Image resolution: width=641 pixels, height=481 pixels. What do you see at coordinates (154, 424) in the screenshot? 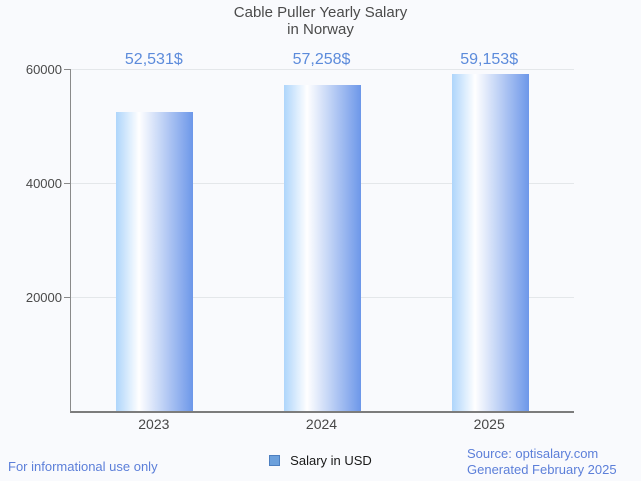
I see `x-axis-label: 2023` at bounding box center [154, 424].